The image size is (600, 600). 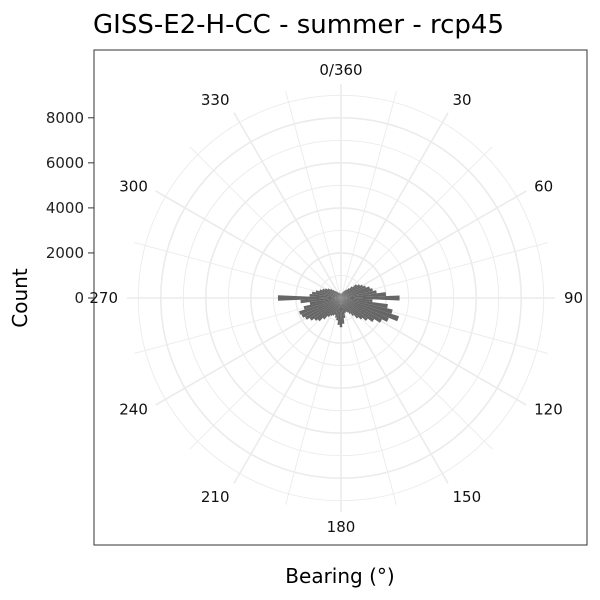 What do you see at coordinates (65, 118) in the screenshot?
I see `count-tick-label: 8000` at bounding box center [65, 118].